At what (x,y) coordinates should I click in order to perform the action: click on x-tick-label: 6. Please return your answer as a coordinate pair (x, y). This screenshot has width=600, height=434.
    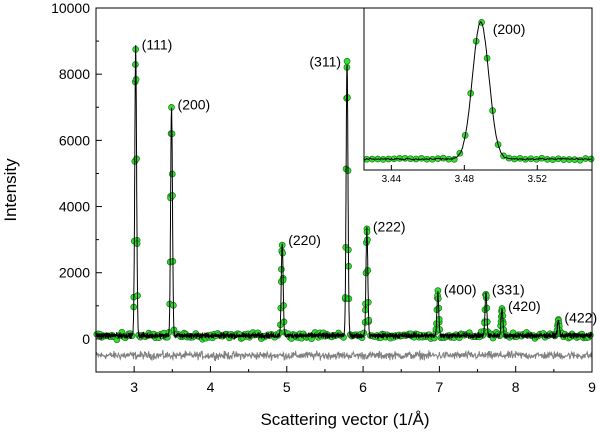
    Looking at the image, I should click on (363, 387).